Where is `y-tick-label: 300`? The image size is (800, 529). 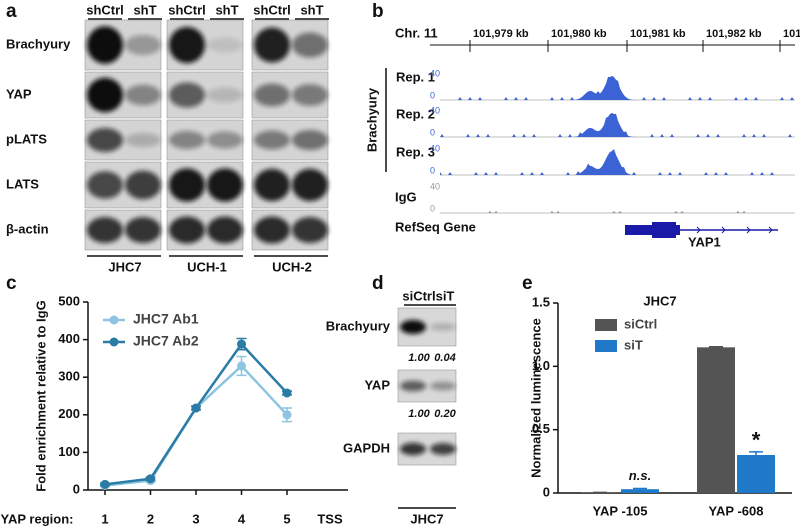 y-tick-label: 300 is located at coordinates (69, 376).